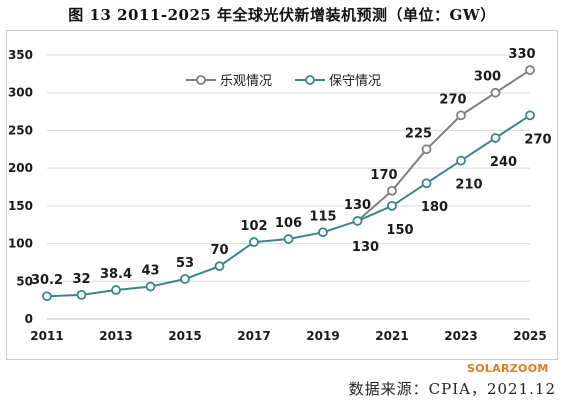  What do you see at coordinates (355, 81) in the screenshot?
I see `legend-conservative: 保守情况` at bounding box center [355, 81].